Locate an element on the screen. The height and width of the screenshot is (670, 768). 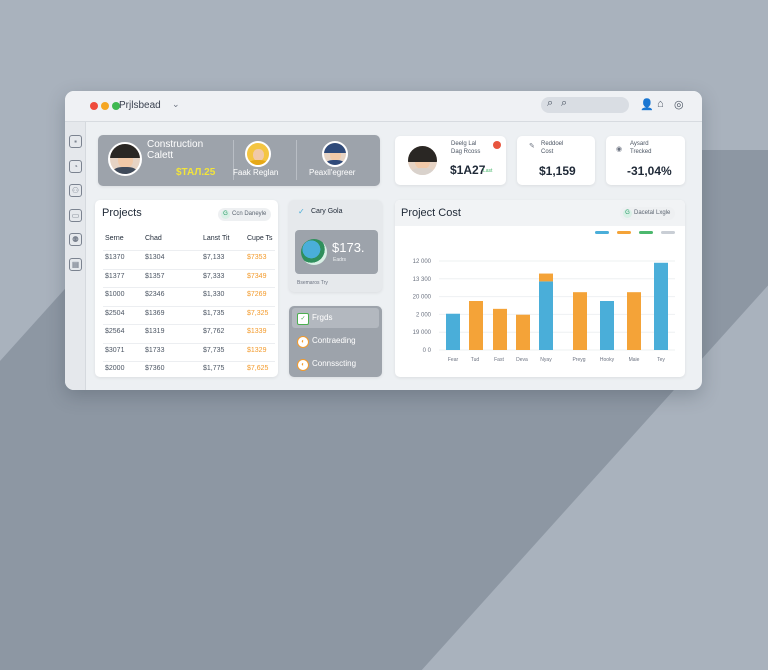
search-icon-secondary: ⌕ is located at coordinates (564, 103).